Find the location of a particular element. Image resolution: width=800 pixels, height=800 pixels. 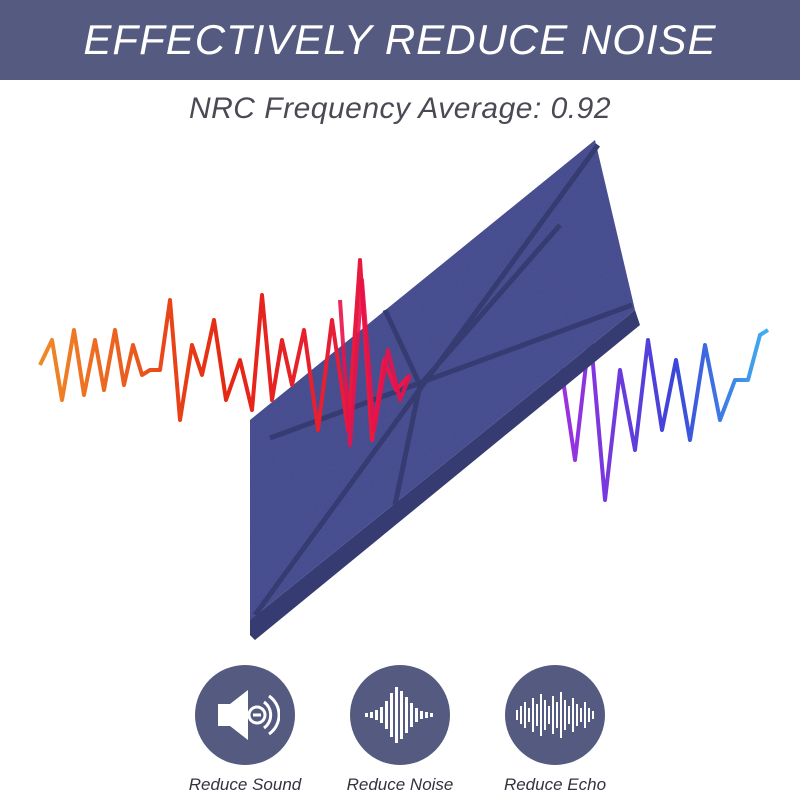

header-banner: EFFECTIVELY REDUCE NOISE is located at coordinates (400, 40).